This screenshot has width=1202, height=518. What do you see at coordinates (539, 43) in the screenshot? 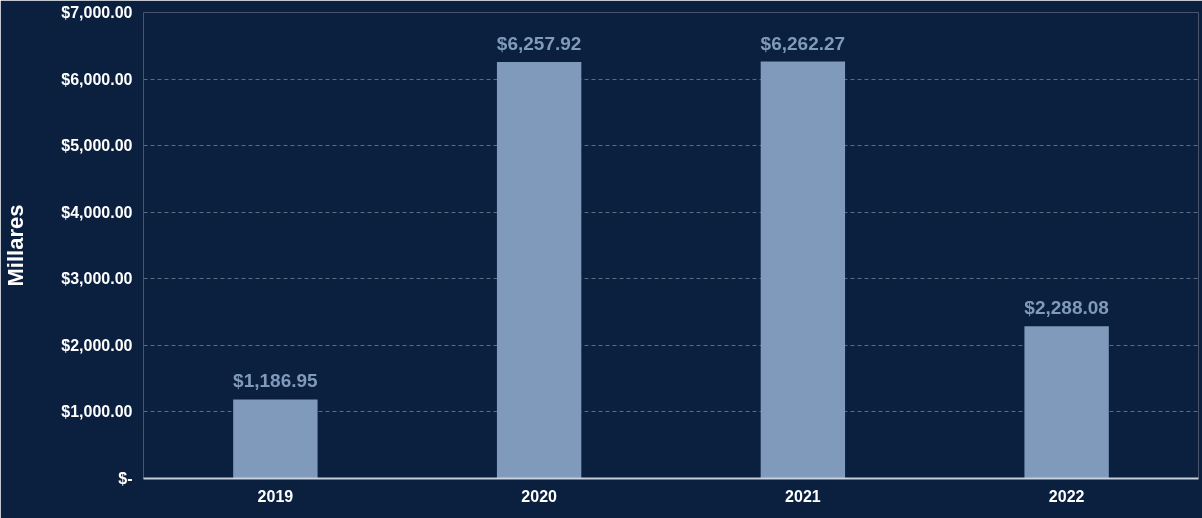
I see `data-label: $6,257.92` at bounding box center [539, 43].